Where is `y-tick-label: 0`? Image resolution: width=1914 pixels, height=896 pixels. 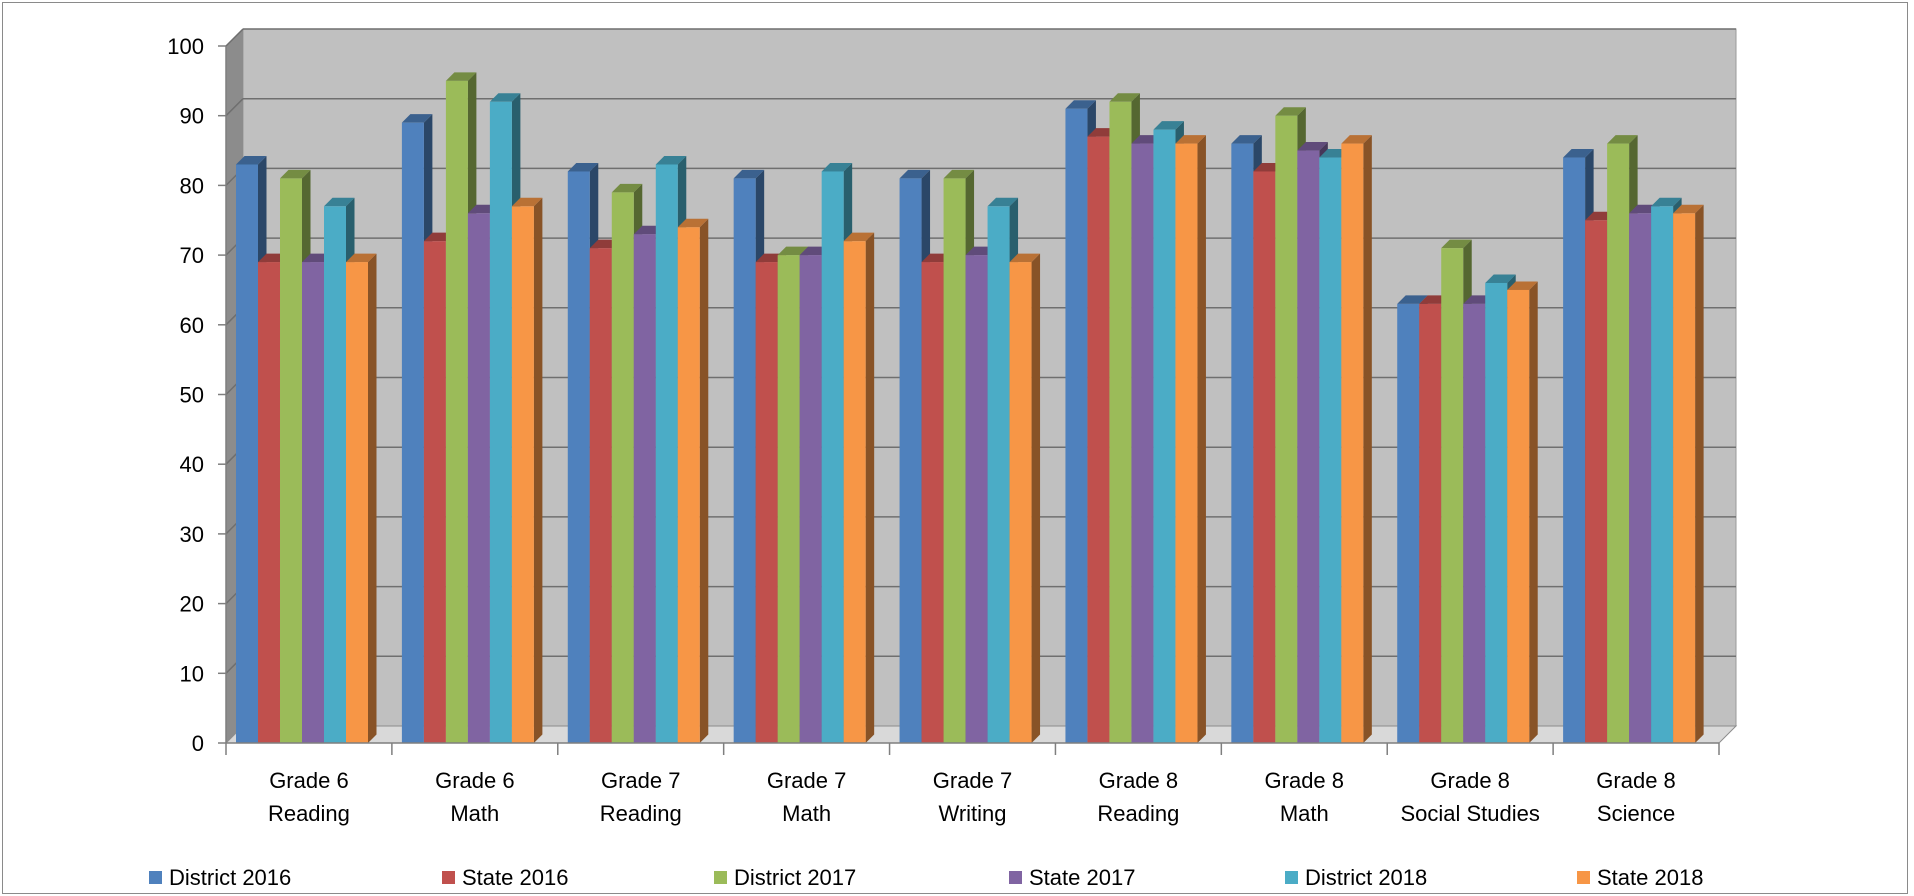 y-tick-label: 0 is located at coordinates (198, 743).